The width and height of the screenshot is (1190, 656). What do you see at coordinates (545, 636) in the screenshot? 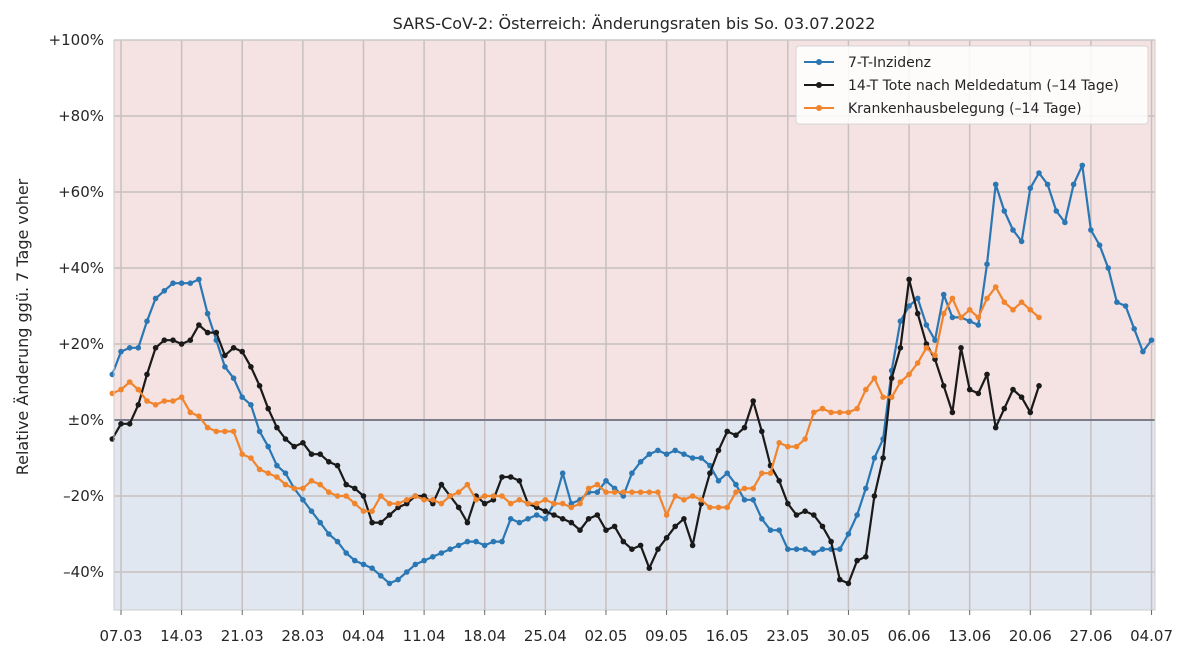
I see `x-tick-label: 25.04` at bounding box center [545, 636].